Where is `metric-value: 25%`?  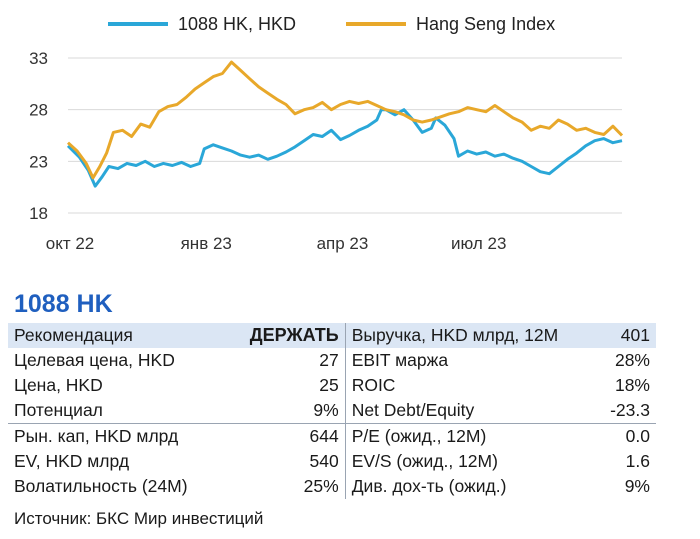
metric-value: 25% is located at coordinates (321, 486).